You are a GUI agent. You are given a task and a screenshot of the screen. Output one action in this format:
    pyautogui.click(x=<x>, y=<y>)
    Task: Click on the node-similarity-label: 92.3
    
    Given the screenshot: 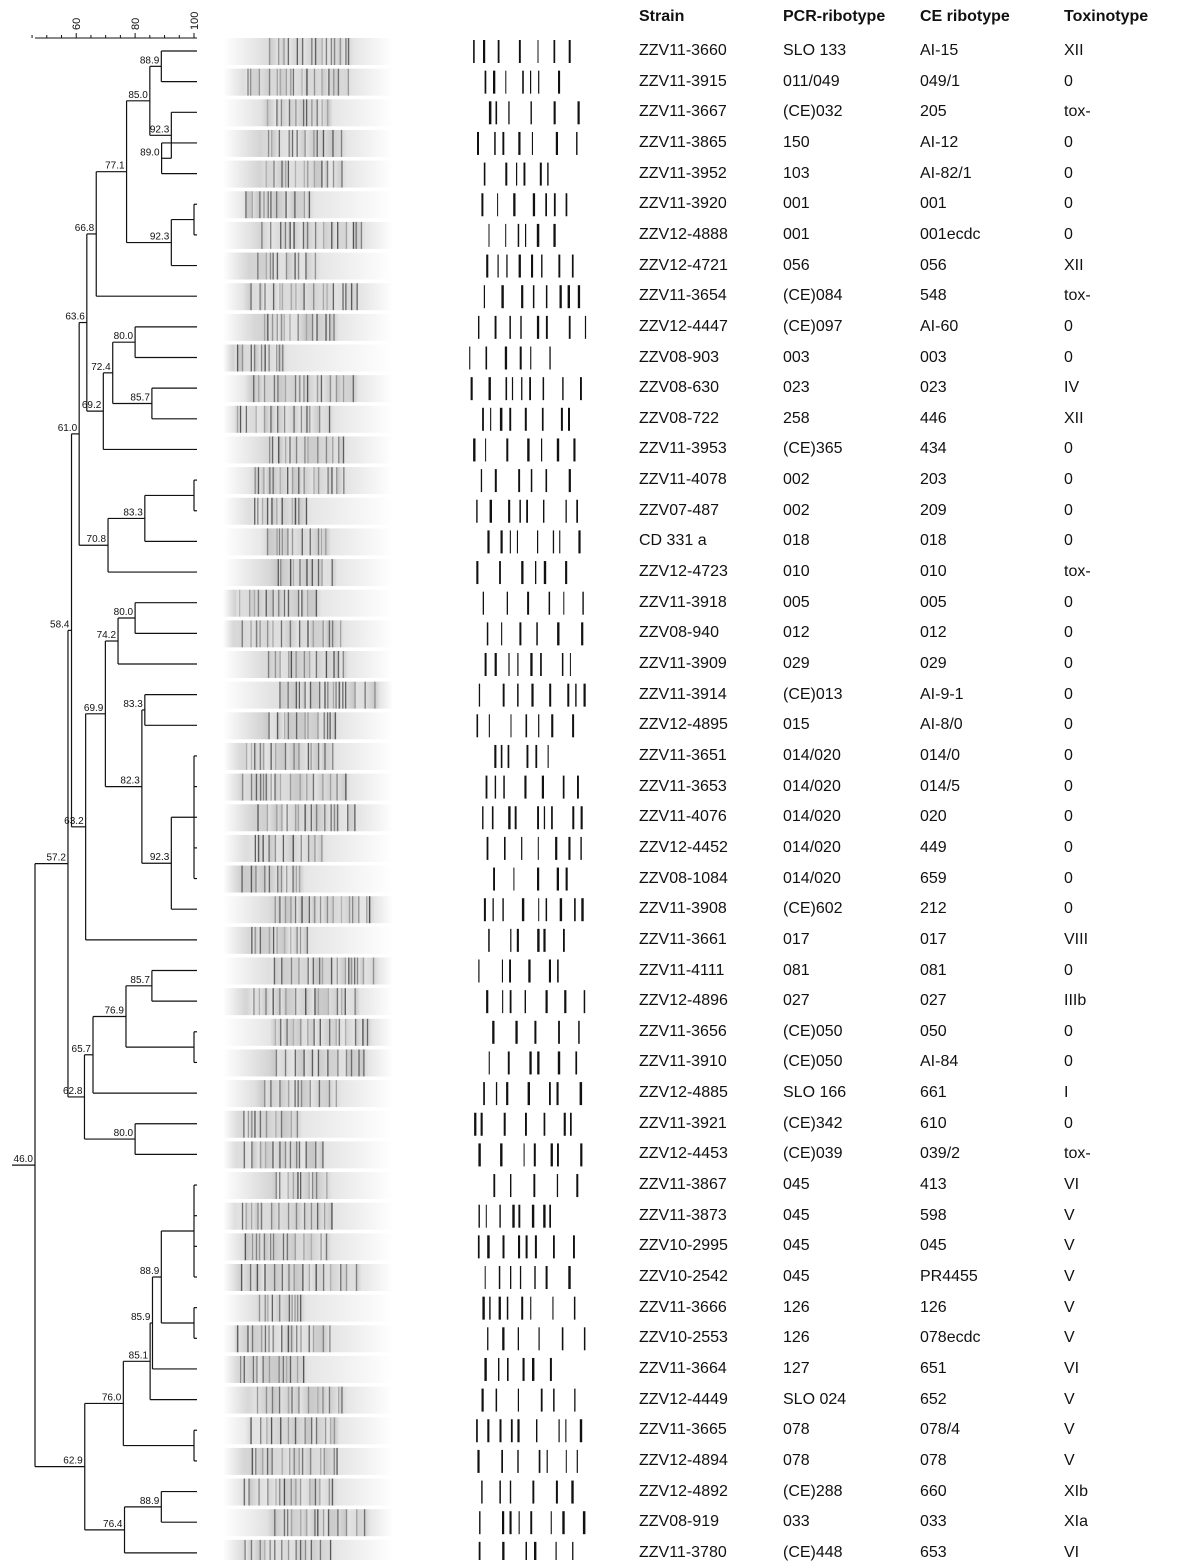 What is the action you would take?
    pyautogui.click(x=160, y=857)
    